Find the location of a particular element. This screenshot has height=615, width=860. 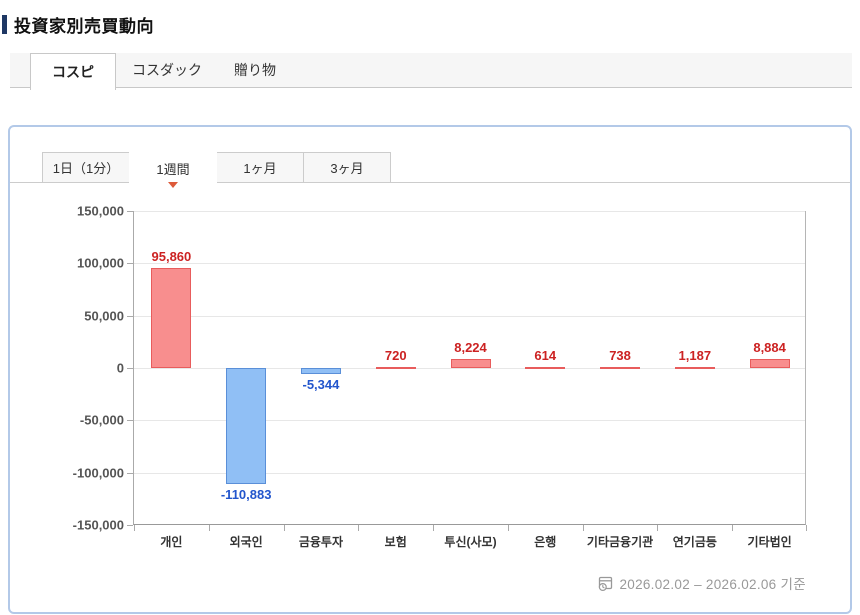

bar-value-label: 8,884 is located at coordinates (769, 347).